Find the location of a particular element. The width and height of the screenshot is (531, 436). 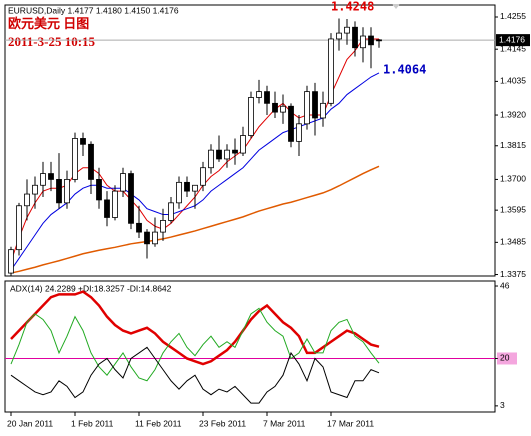

y-tick-label: 46 is located at coordinates (505, 285).